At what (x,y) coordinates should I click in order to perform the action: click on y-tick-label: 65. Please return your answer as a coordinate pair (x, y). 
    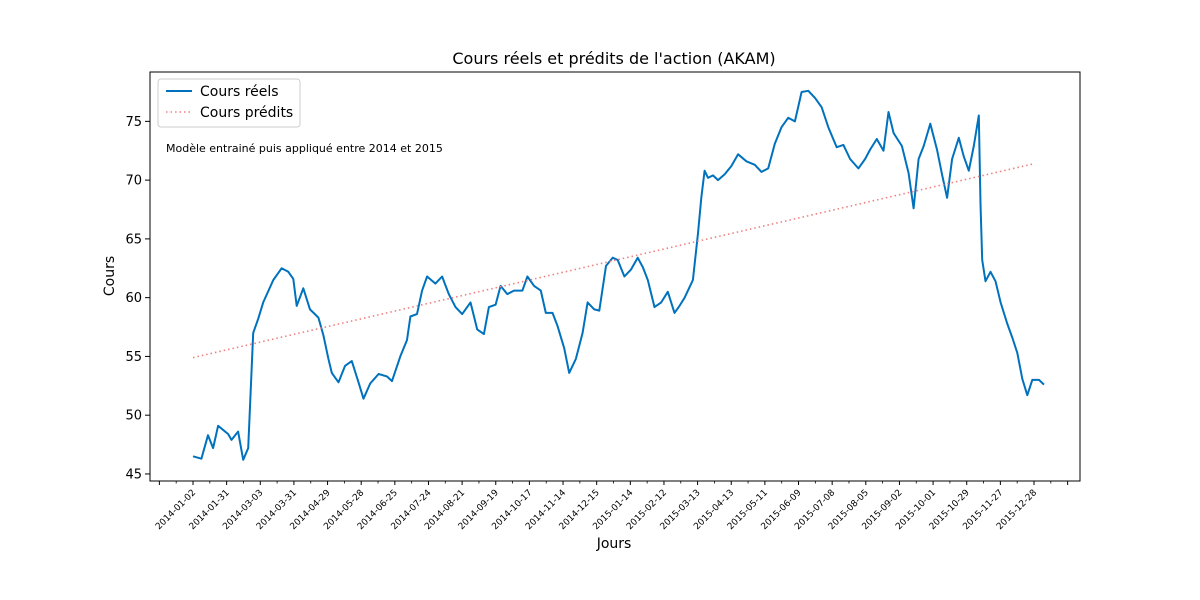
    Looking at the image, I should click on (133, 239).